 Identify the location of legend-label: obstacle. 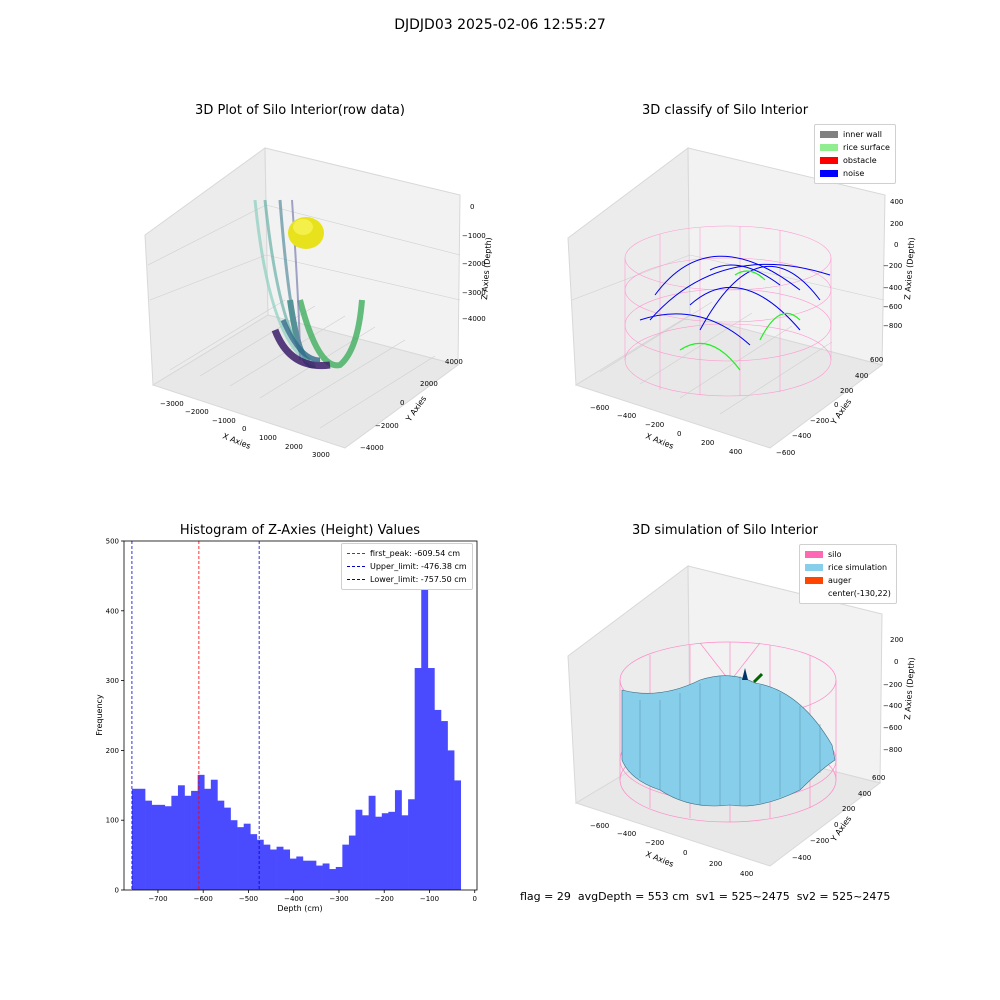
(860, 160).